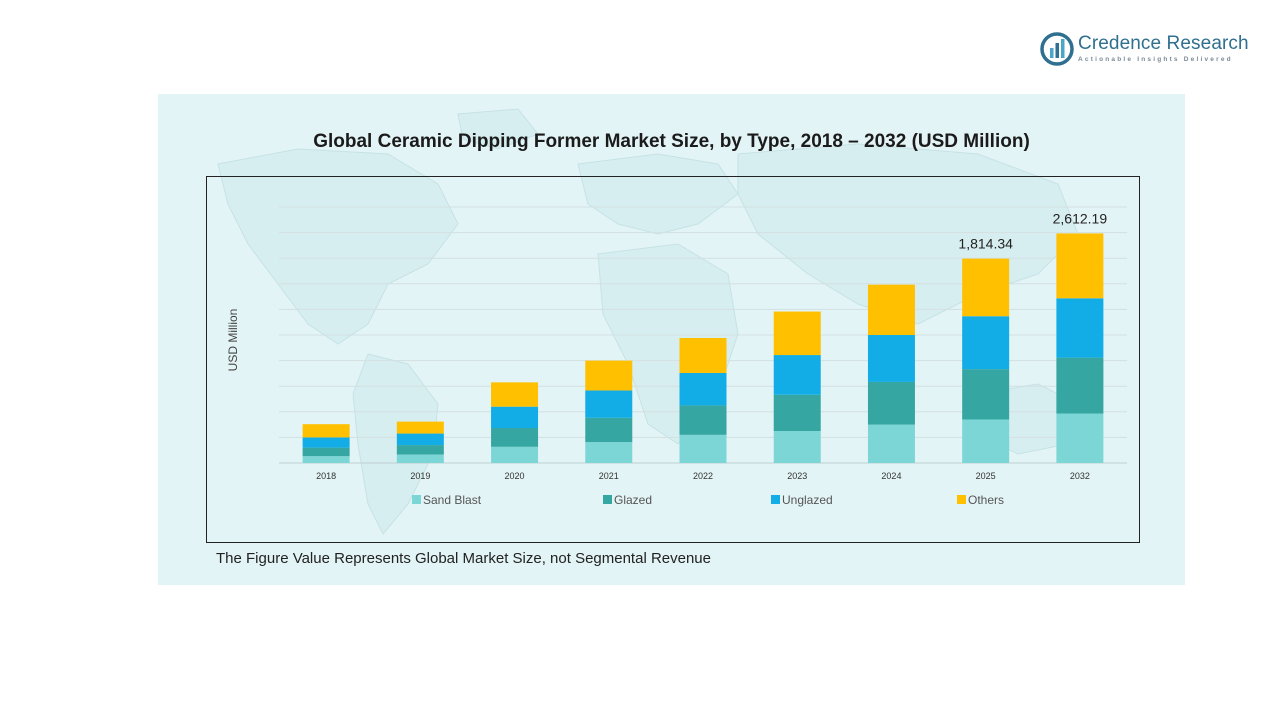 This screenshot has height=720, width=1280. What do you see at coordinates (420, 476) in the screenshot?
I see `x-tick-label: 2019` at bounding box center [420, 476].